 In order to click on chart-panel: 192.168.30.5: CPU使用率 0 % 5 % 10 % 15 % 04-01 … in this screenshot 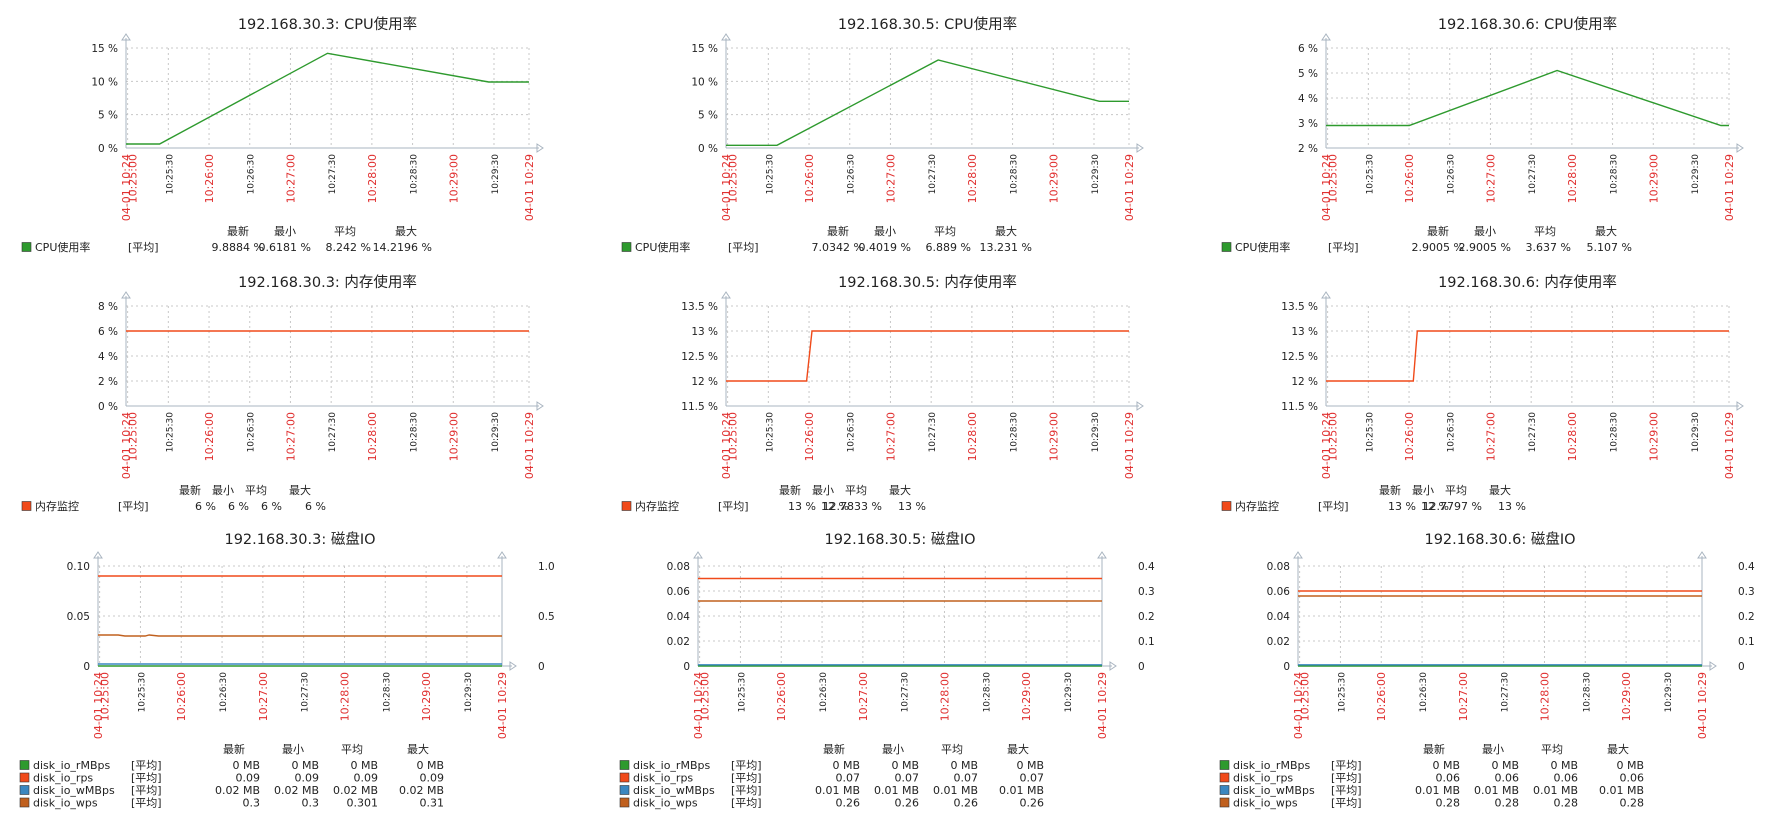, I will do `click(882, 135)`.